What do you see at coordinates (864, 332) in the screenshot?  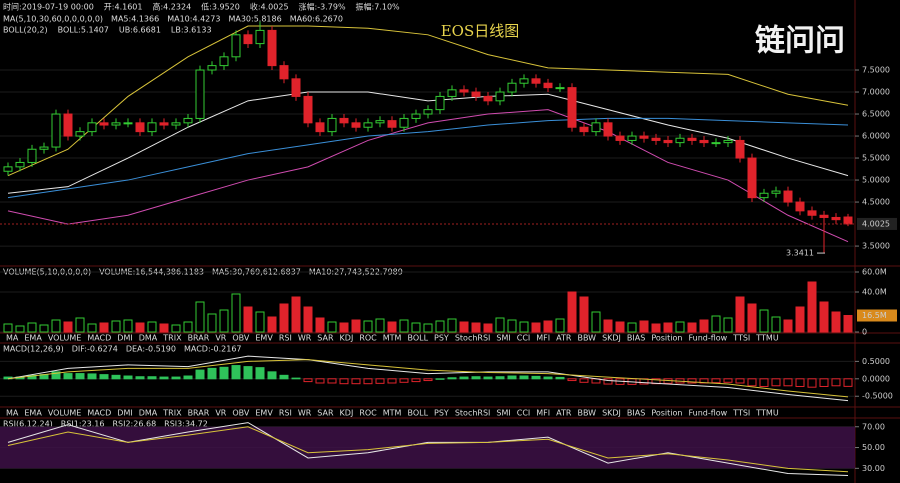 I see `y-tick-label: 0` at bounding box center [864, 332].